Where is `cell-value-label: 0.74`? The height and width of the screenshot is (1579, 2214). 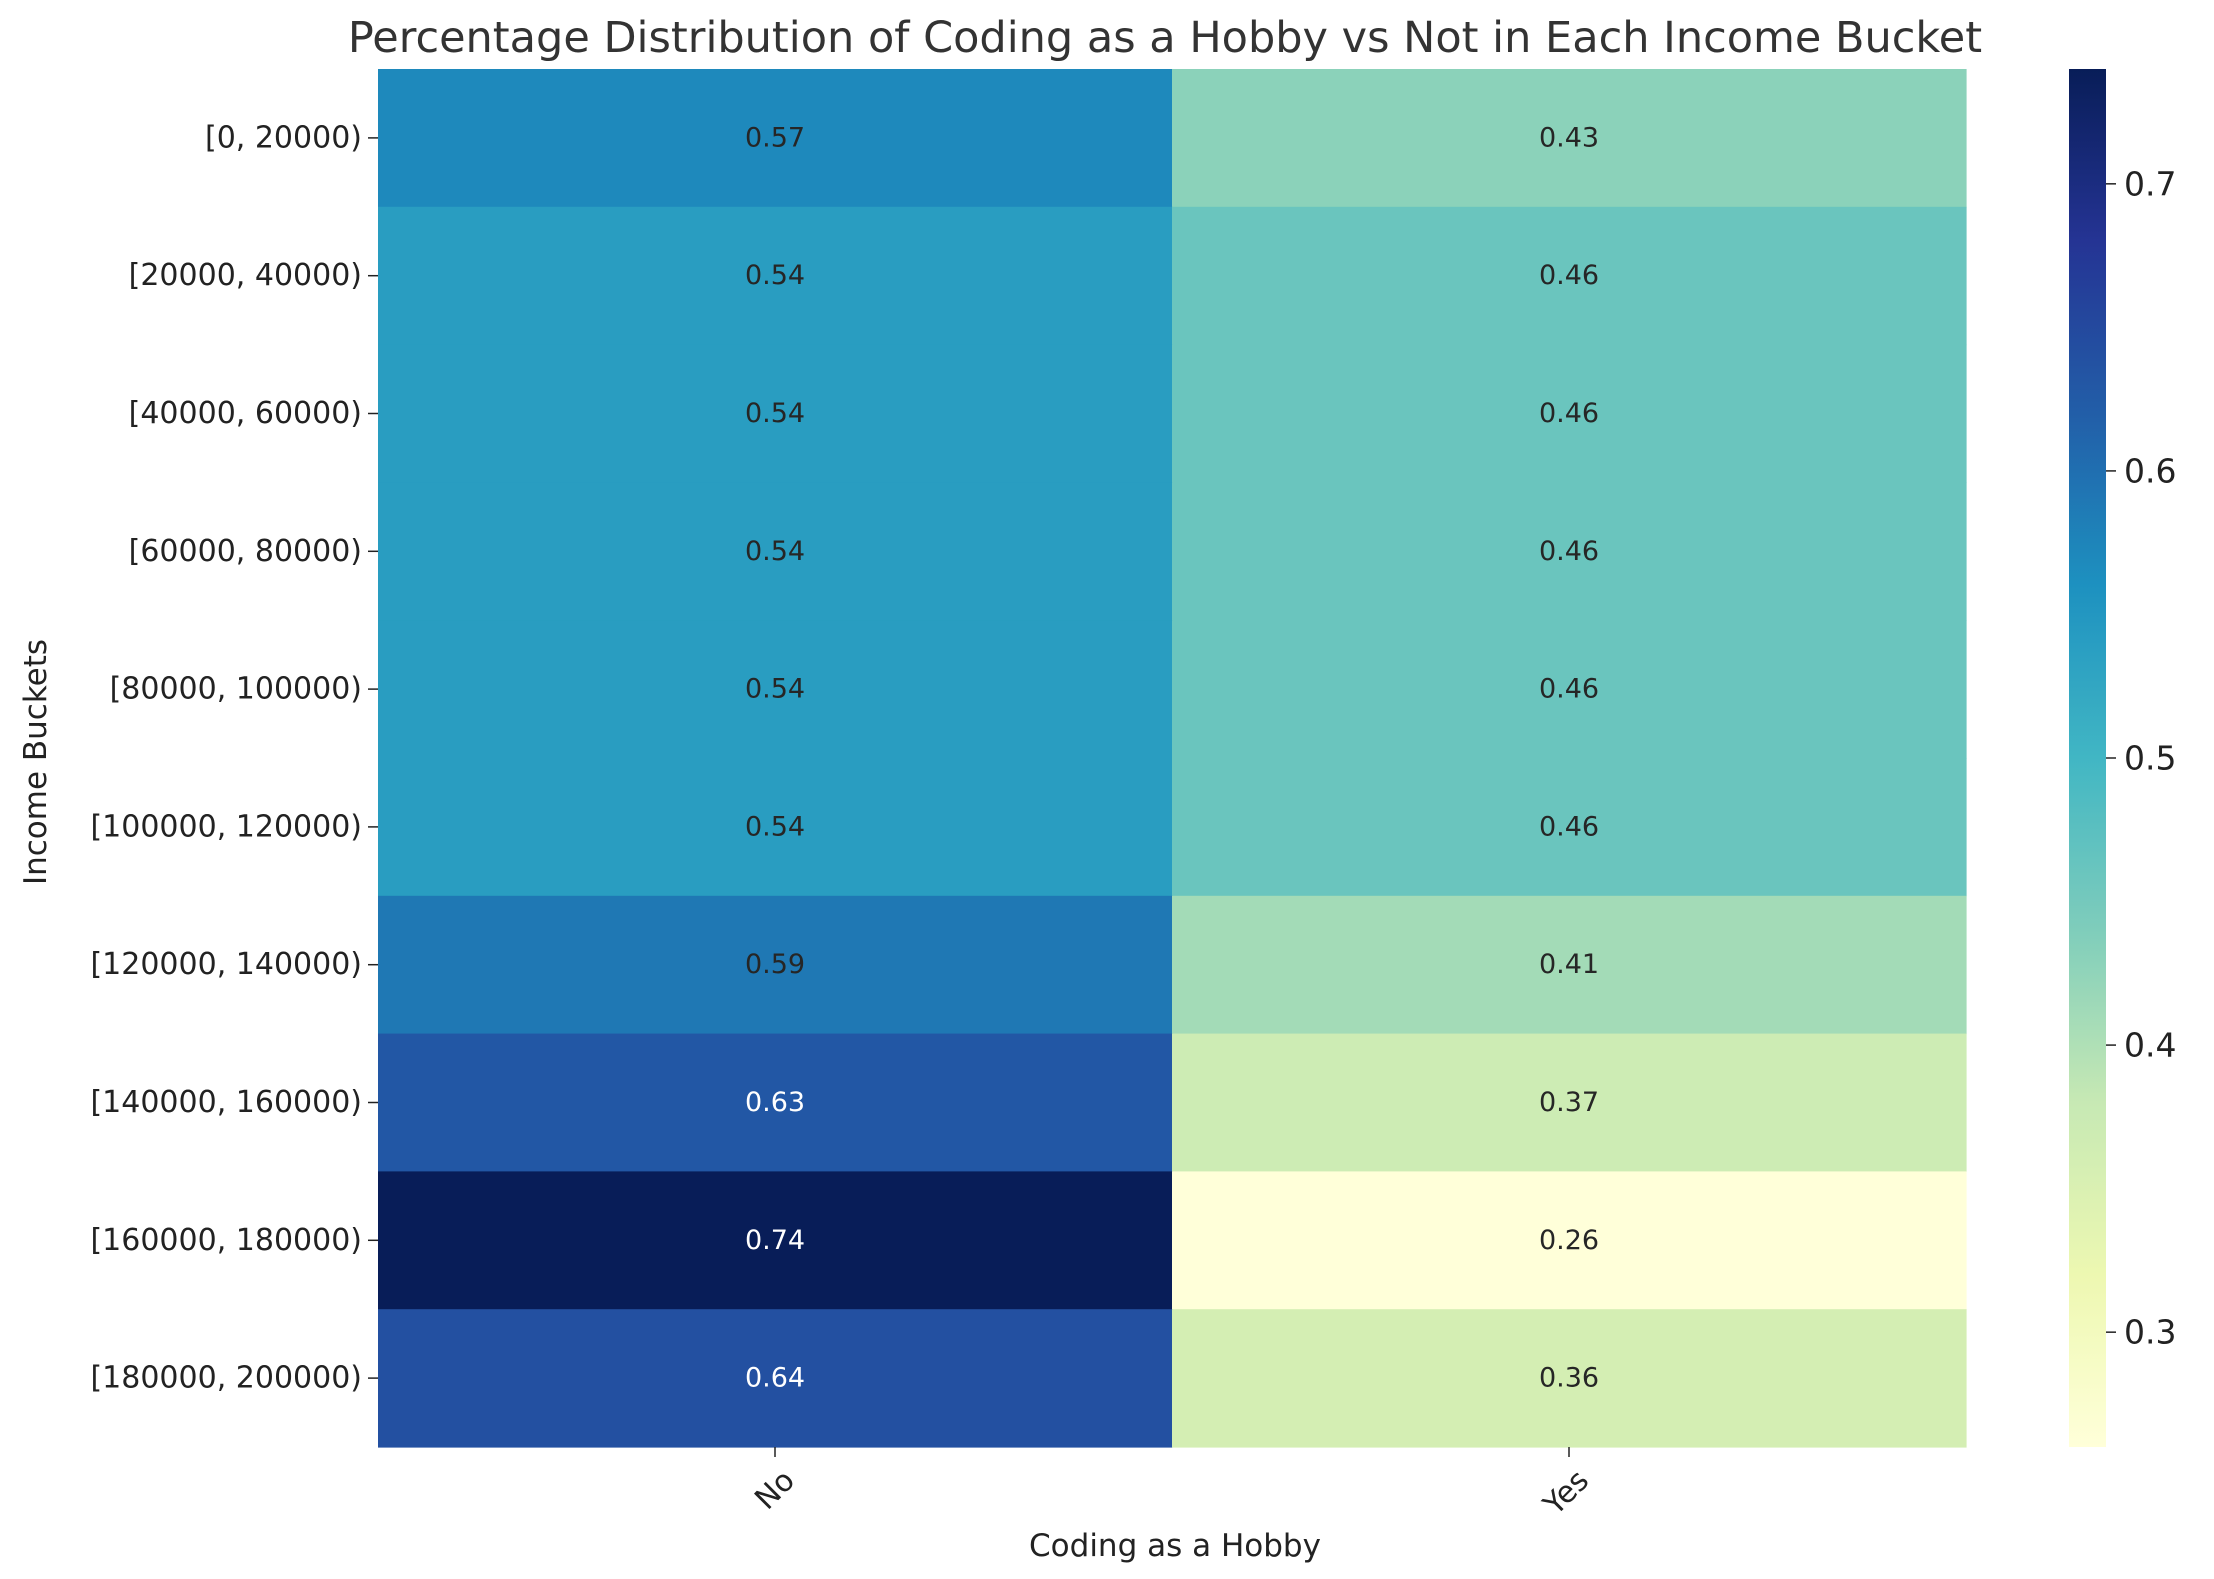
cell-value-label: 0.74 is located at coordinates (775, 1240).